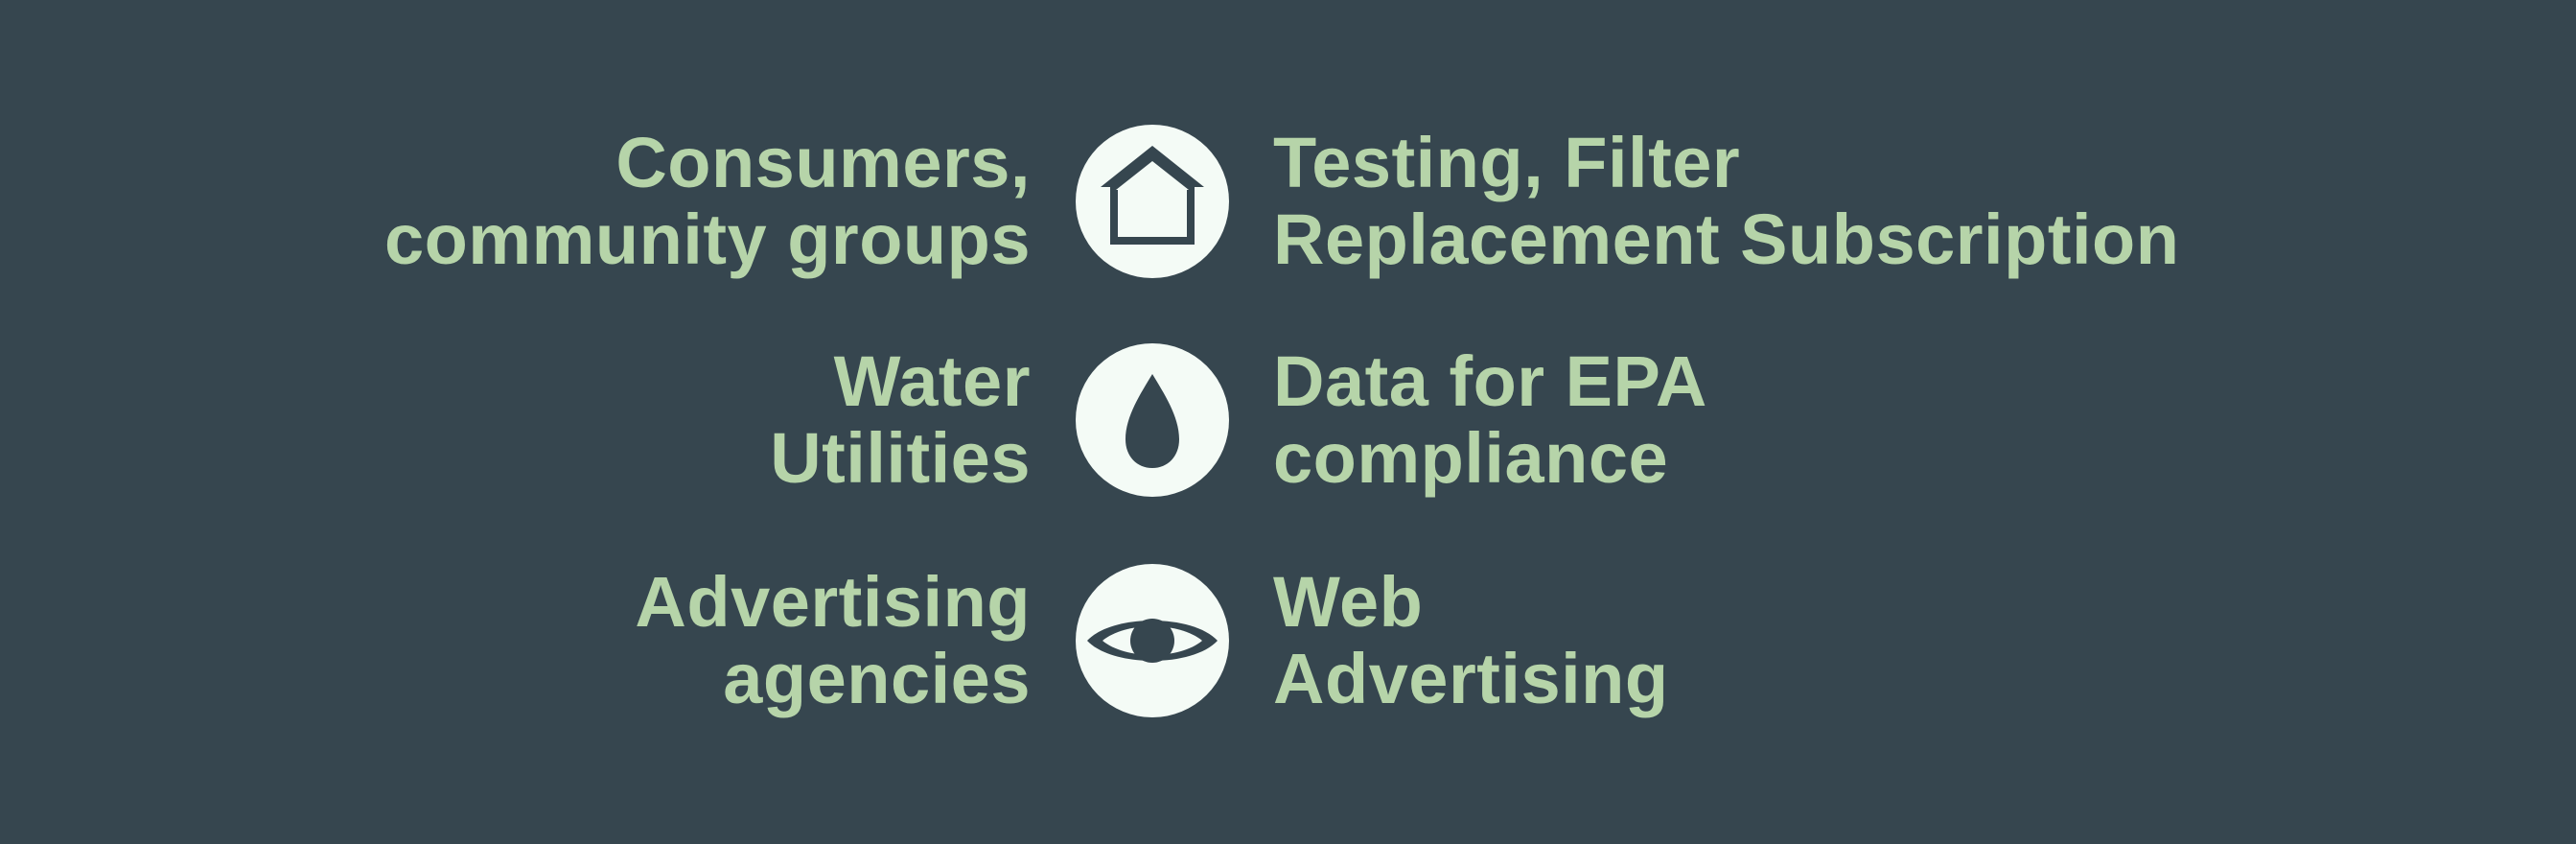  I want to click on customer-segment-line: Consumers,, so click(823, 163).